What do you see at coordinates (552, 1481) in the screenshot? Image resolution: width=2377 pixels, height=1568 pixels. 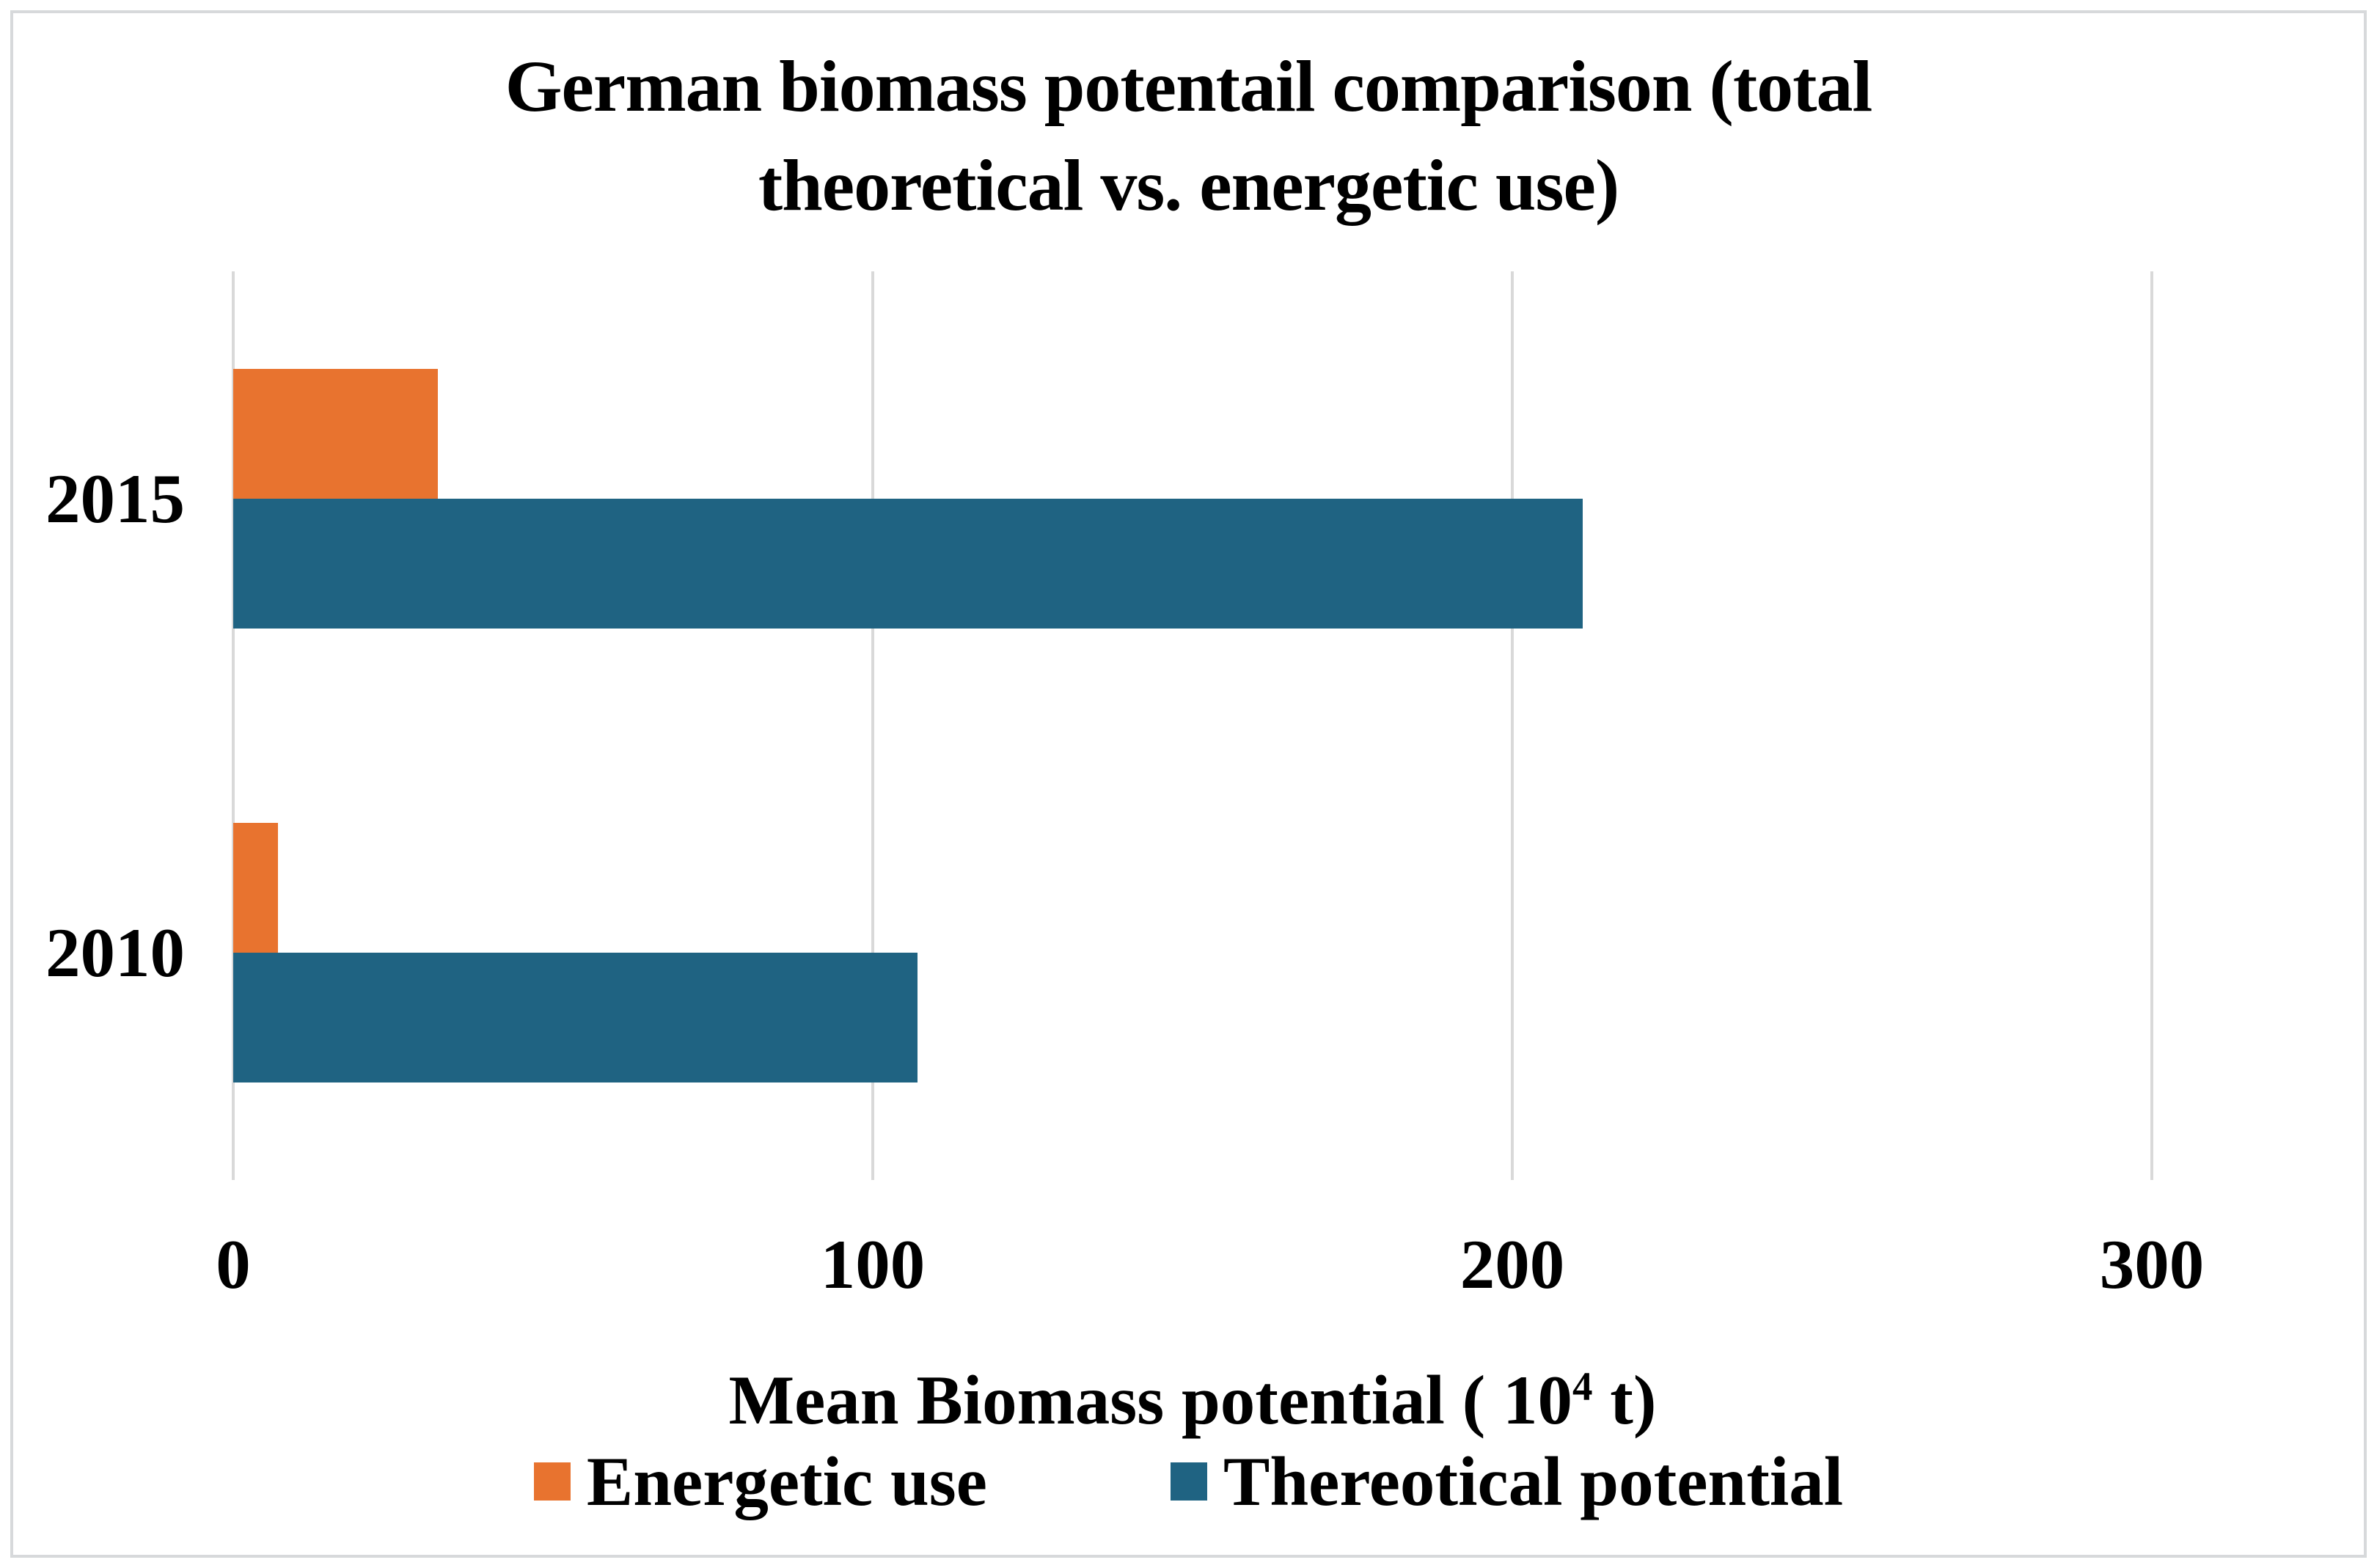 I see `legend-swatch-energetic-use` at bounding box center [552, 1481].